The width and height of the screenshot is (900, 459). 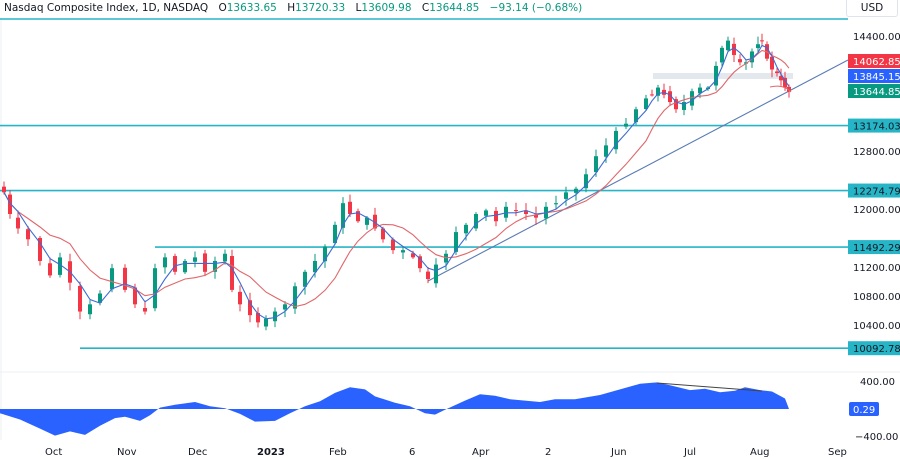 I want to click on price-axis, so click(x=874, y=229).